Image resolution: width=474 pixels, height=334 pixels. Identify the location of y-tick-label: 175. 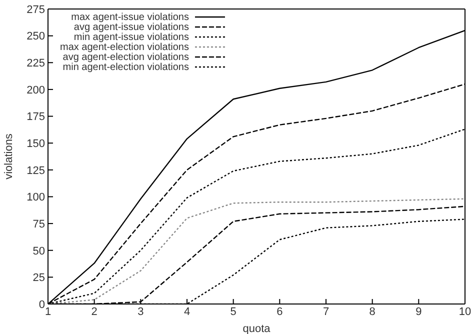
(35, 117).